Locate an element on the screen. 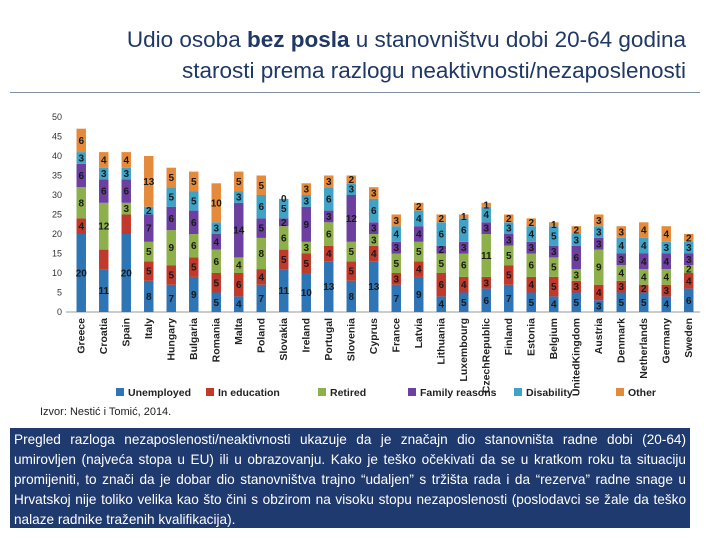 Image resolution: width=720 pixels, height=540 pixels. category-label: Bulgaria is located at coordinates (194, 339).